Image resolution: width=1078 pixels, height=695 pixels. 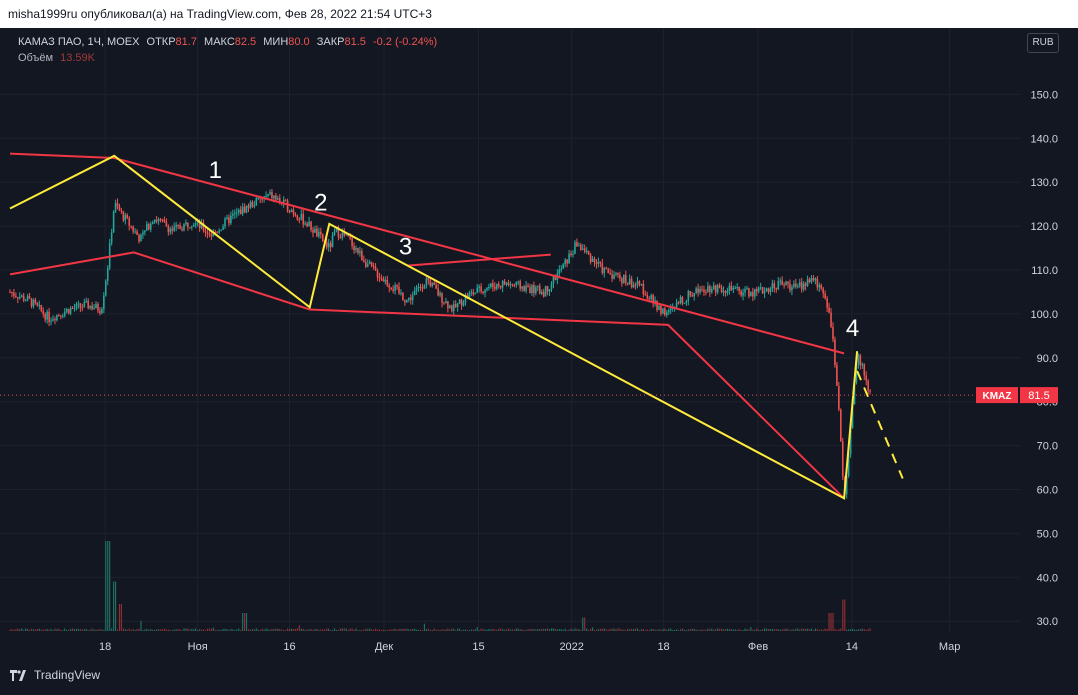 I want to click on price-tag-value: 81.5, so click(x=1038, y=396).